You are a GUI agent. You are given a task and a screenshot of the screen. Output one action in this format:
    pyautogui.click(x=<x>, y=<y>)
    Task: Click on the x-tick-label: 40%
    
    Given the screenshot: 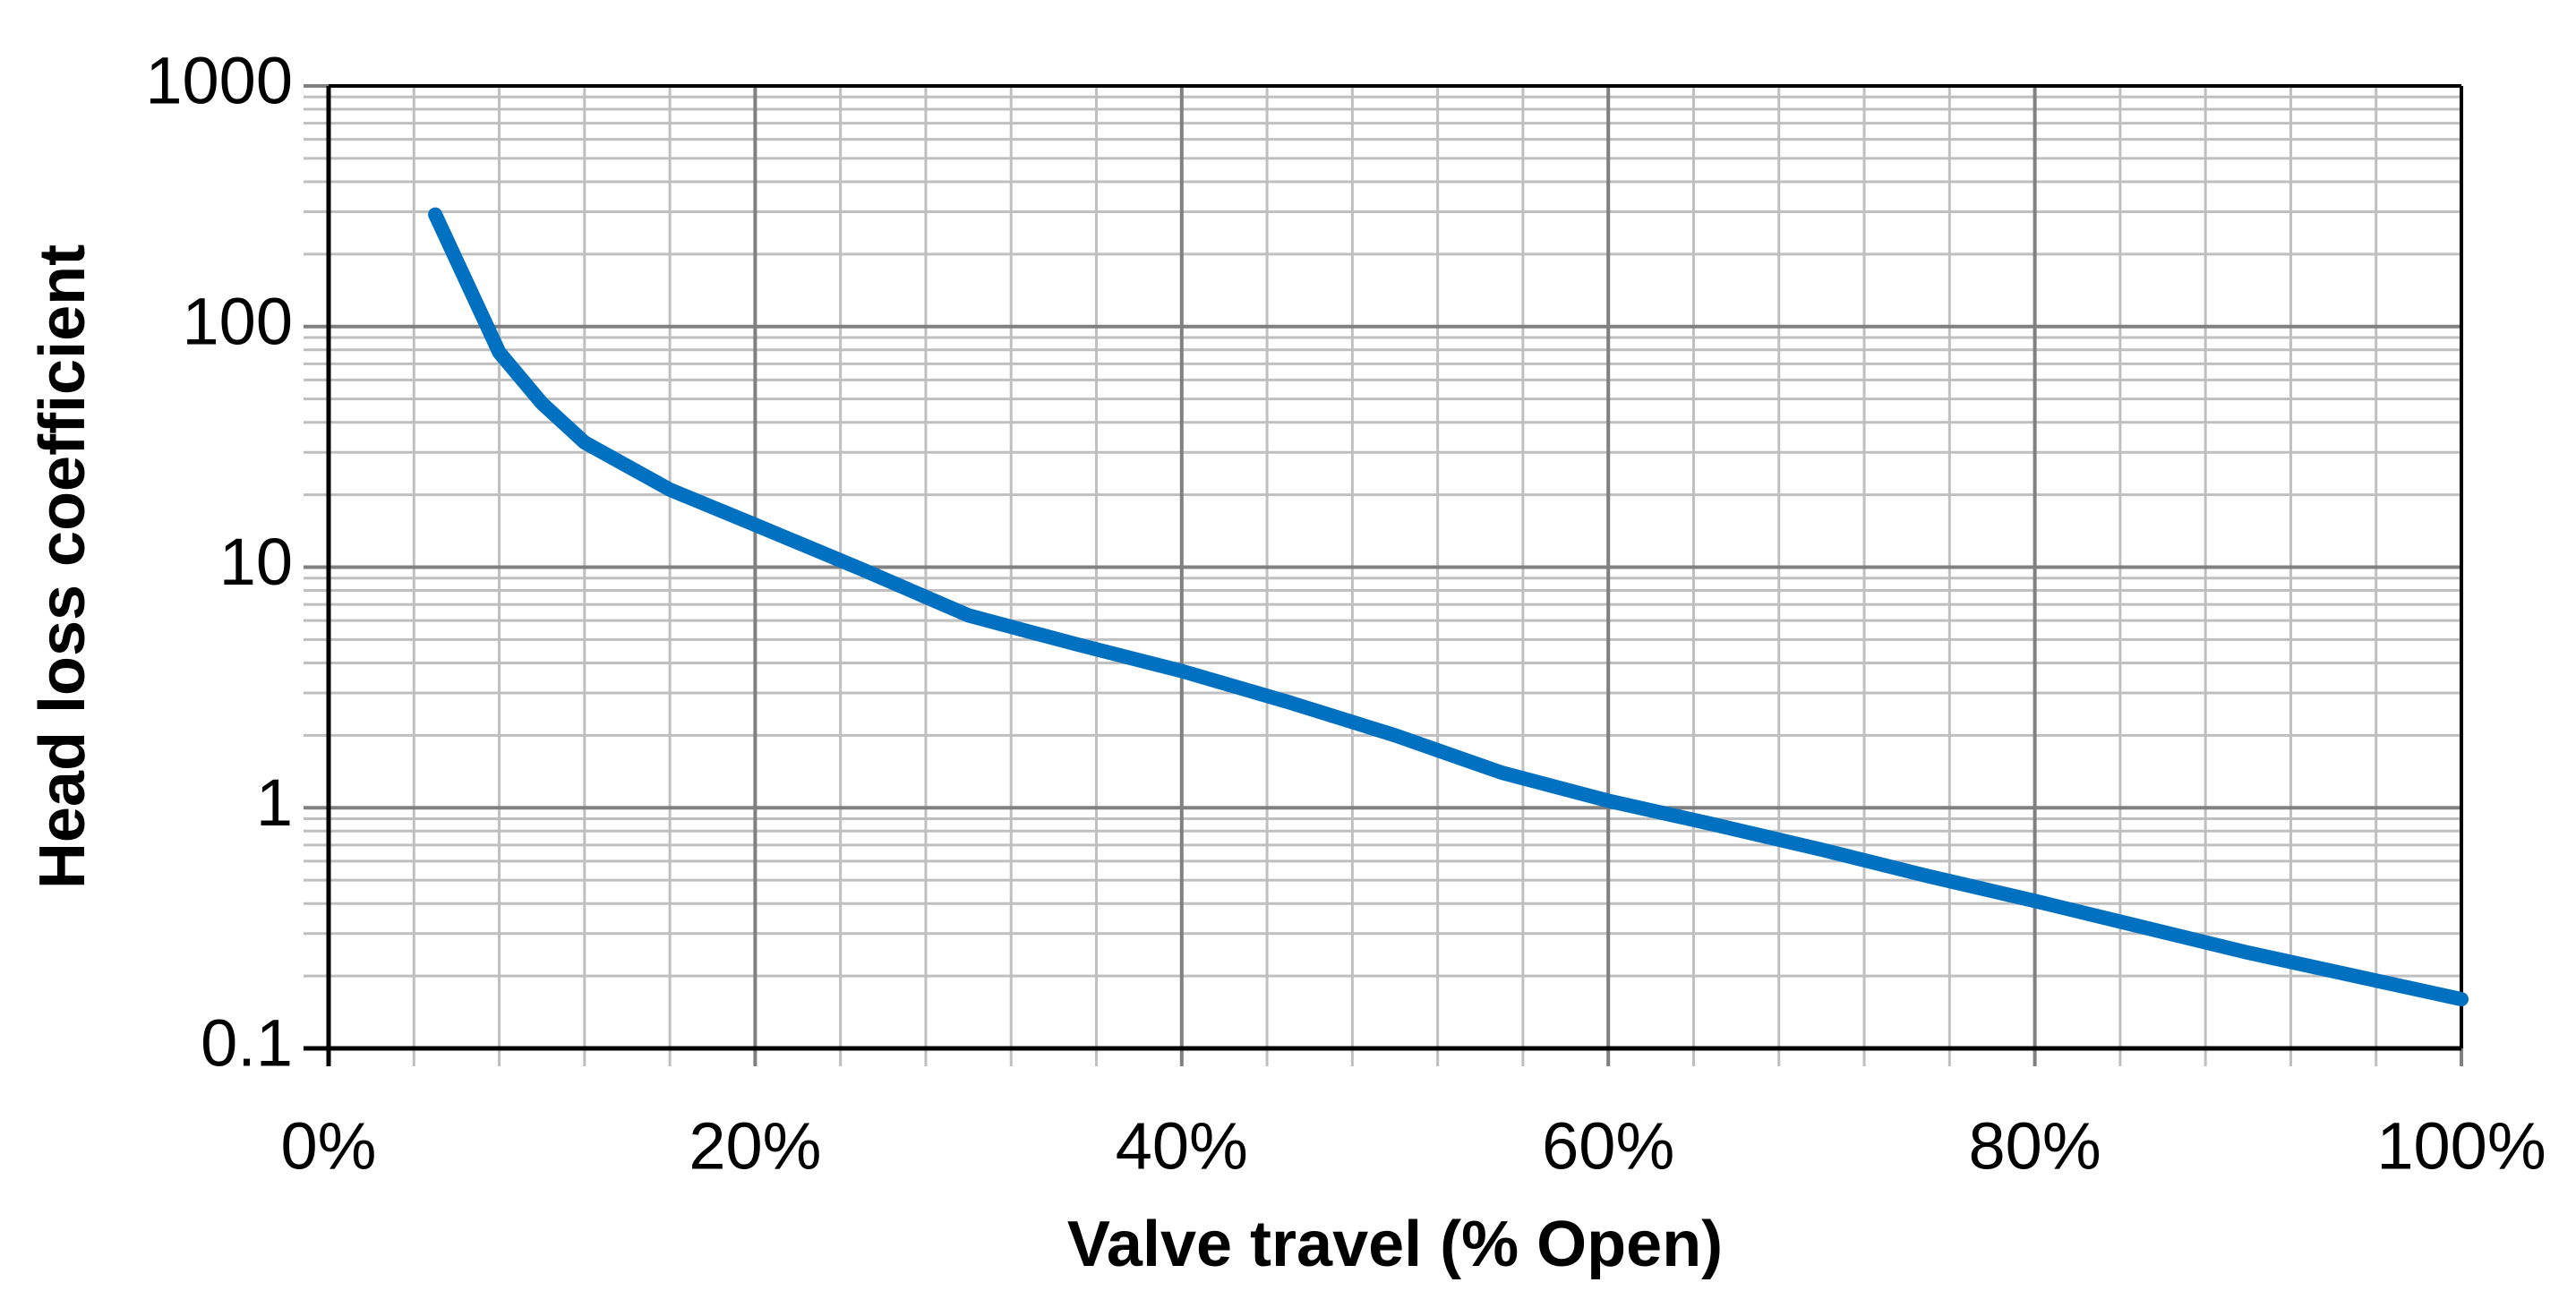 What is the action you would take?
    pyautogui.click(x=1182, y=1146)
    